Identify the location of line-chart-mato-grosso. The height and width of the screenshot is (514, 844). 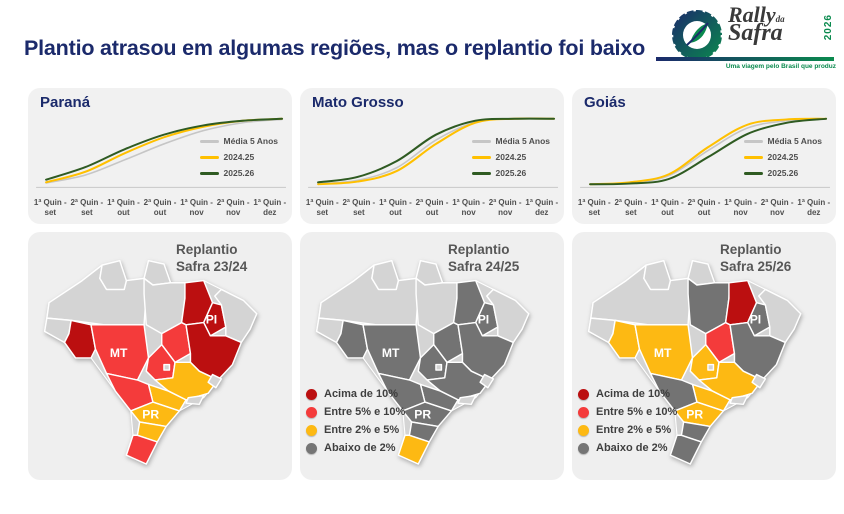
(433, 153).